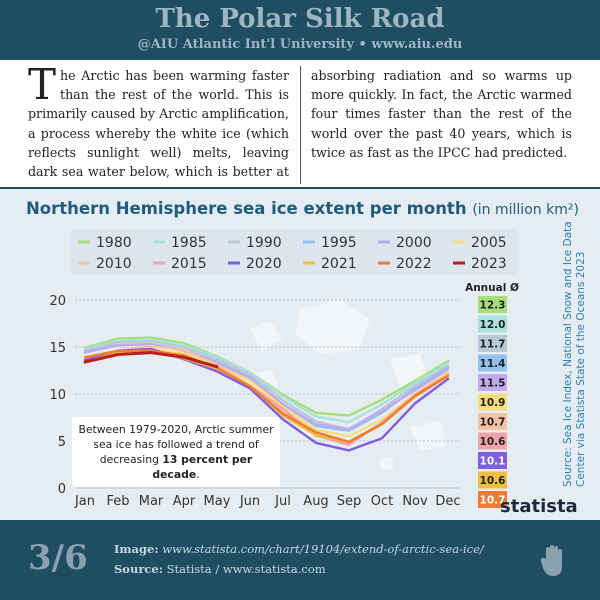  I want to click on source-label: Source:, so click(138, 569).